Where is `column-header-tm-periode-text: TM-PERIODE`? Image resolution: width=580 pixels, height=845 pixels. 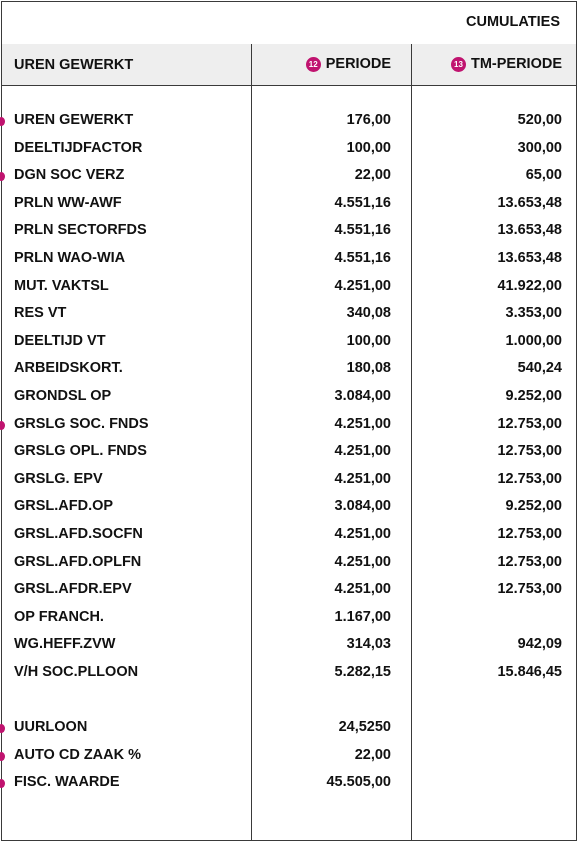
column-header-tm-periode-text: TM-PERIODE is located at coordinates (516, 64).